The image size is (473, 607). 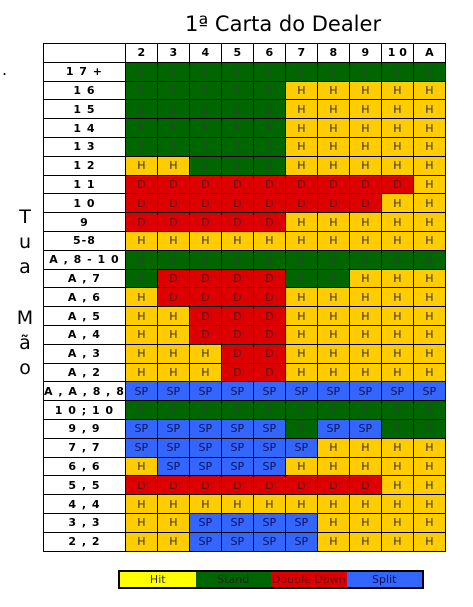 What do you see at coordinates (84, 222) in the screenshot?
I see `hand-label: 9` at bounding box center [84, 222].